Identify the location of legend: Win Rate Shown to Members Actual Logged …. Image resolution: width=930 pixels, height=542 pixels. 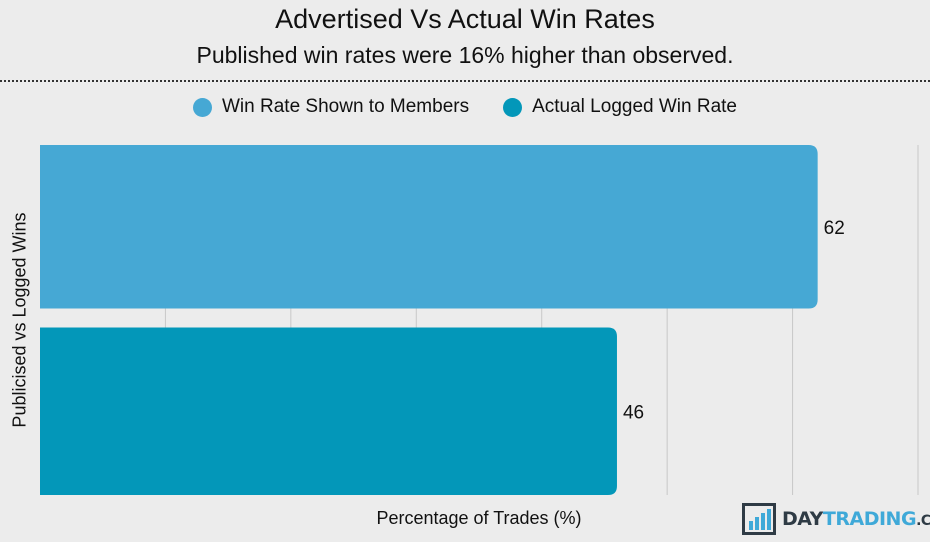
(465, 107).